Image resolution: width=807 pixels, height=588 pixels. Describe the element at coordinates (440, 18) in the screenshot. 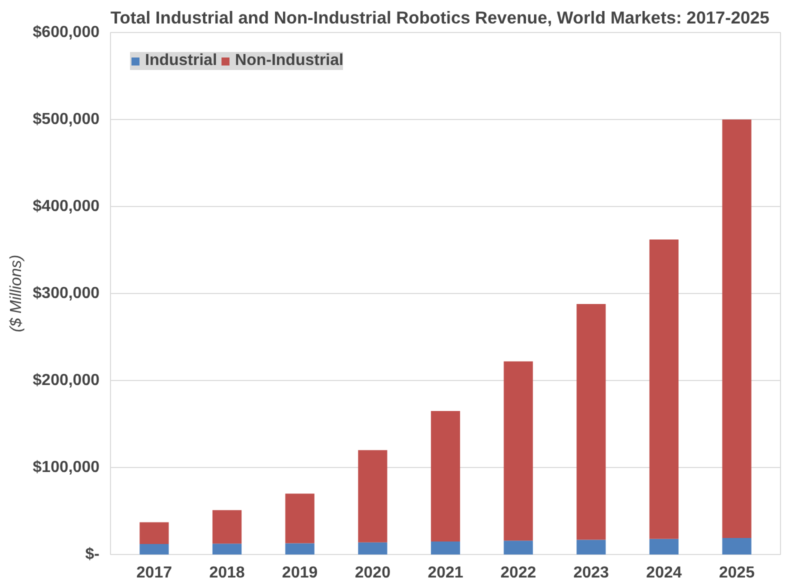

I see `chart-title: Total Industrial and Non-Industrial Robotics Revenue, World Markets: 2017-2025` at that location.